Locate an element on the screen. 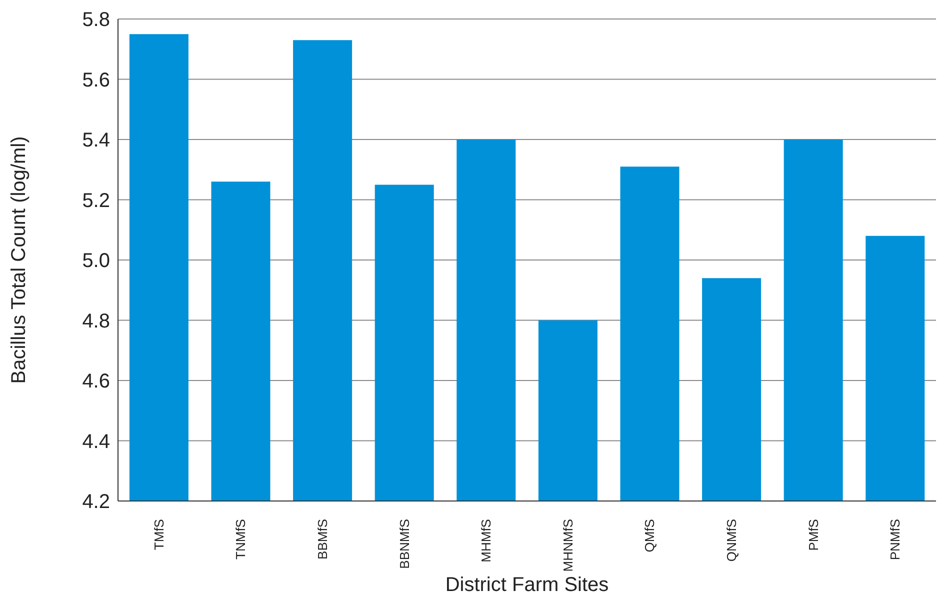 This screenshot has height=609, width=944. y-tick-label: 5.8 is located at coordinates (96, 20).